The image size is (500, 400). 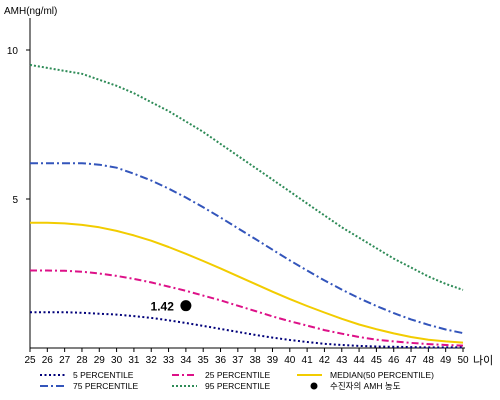 What do you see at coordinates (238, 386) in the screenshot?
I see `legend-label-95-percentile: 95 PERCENTILE` at bounding box center [238, 386].